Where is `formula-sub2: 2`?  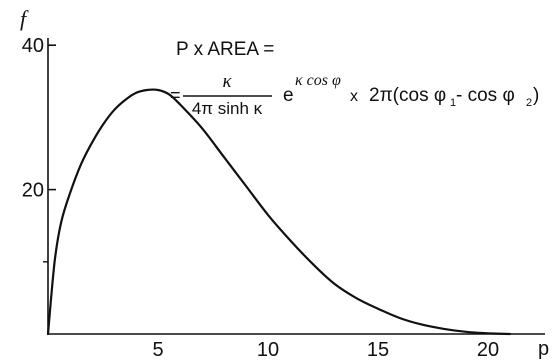
formula-sub2: 2 is located at coordinates (529, 103).